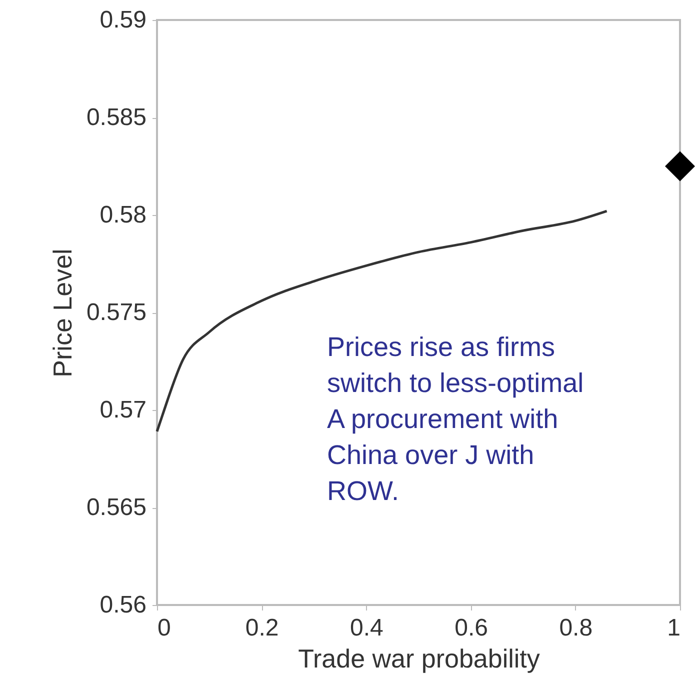 The height and width of the screenshot is (700, 698). I want to click on x-tick-label: 0.4, so click(367, 628).